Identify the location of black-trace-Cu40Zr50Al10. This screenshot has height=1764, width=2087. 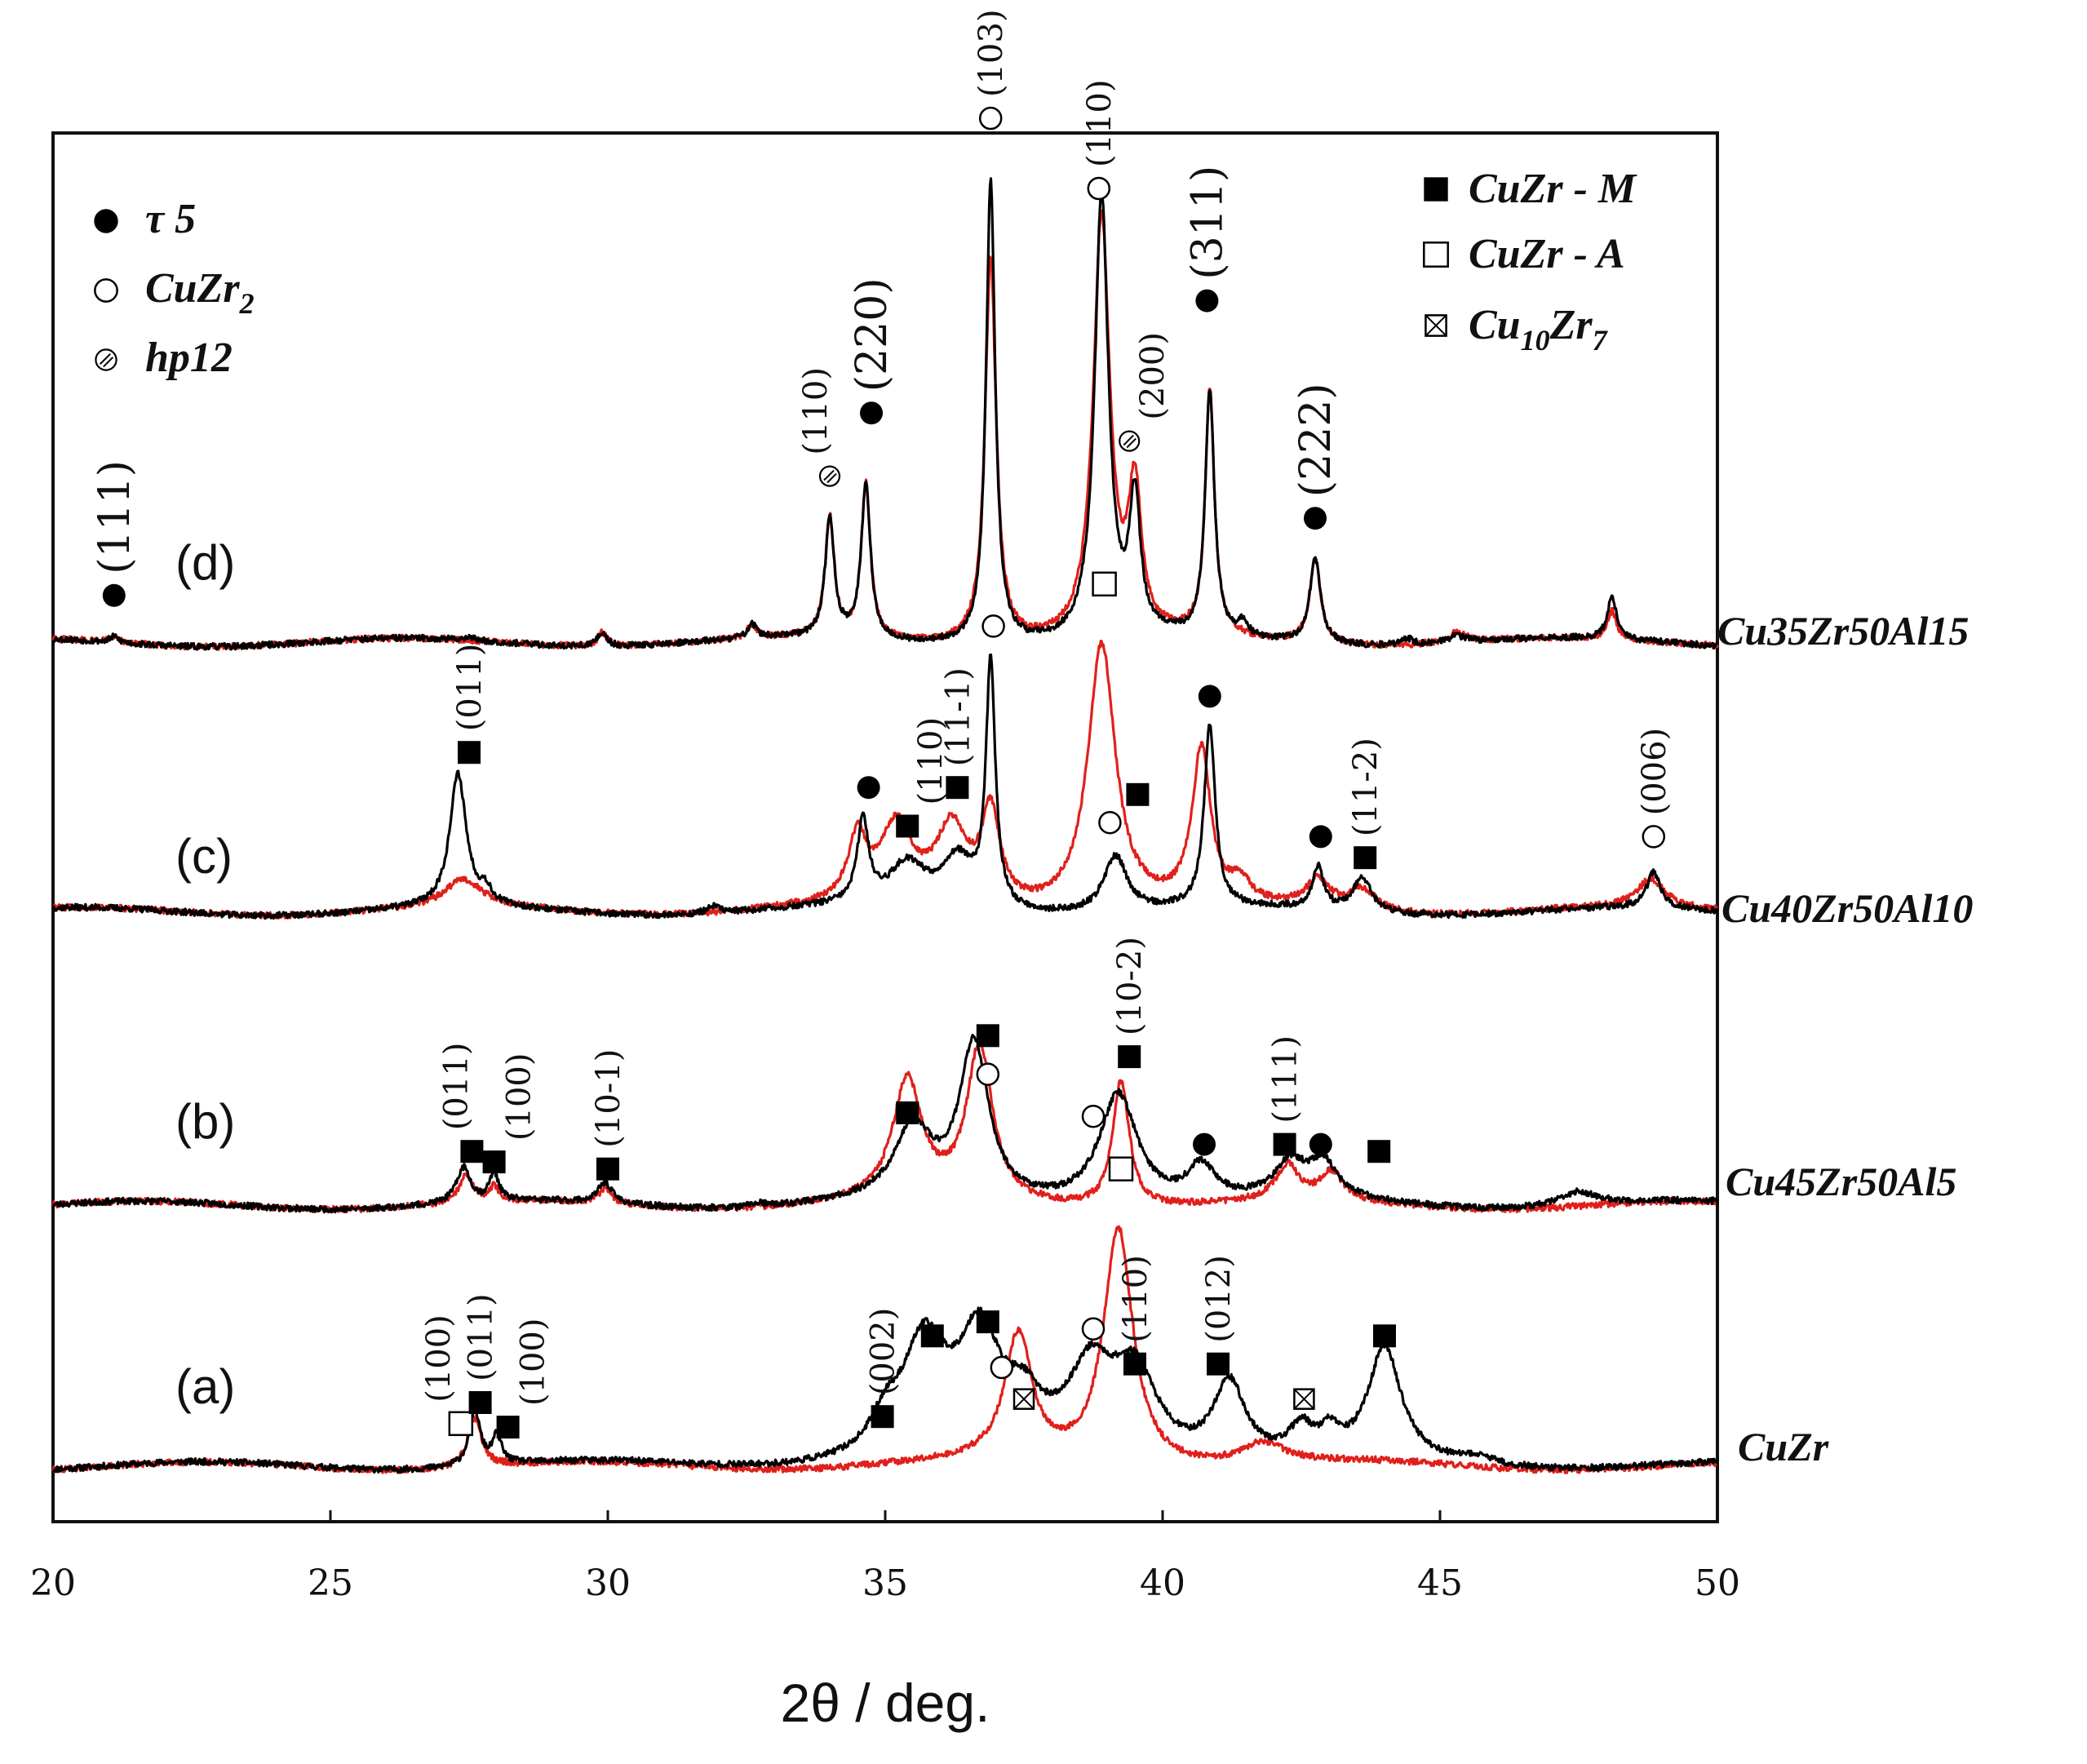
(885, 786).